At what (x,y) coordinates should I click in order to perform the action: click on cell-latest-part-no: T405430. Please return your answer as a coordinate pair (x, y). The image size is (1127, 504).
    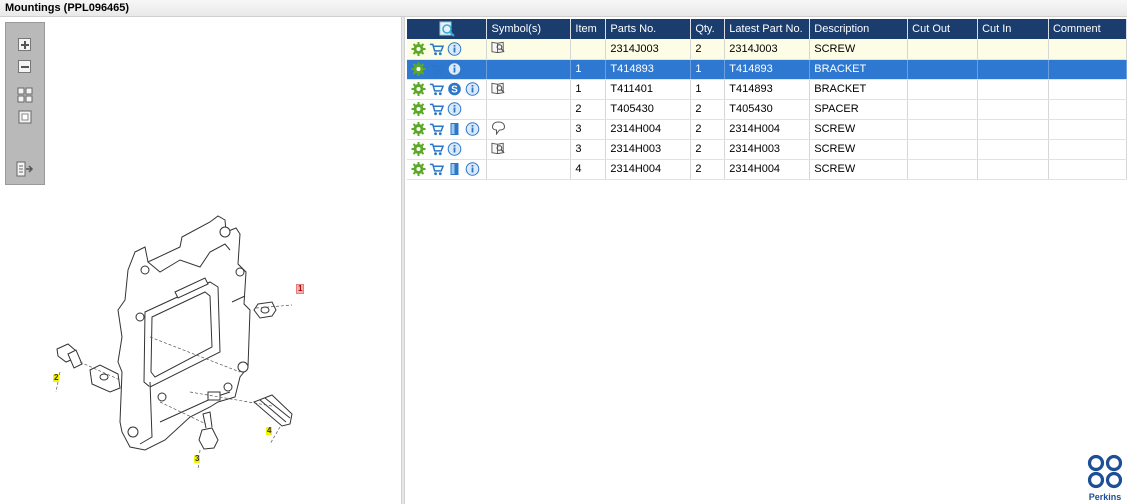
    Looking at the image, I should click on (767, 109).